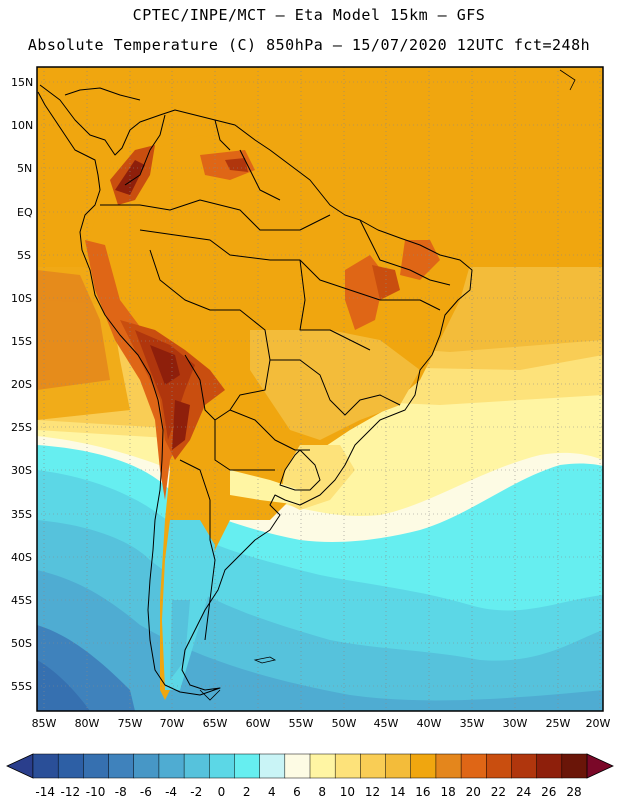 The image size is (618, 800). What do you see at coordinates (21, 298) in the screenshot?
I see `lat-label: 10S` at bounding box center [21, 298].